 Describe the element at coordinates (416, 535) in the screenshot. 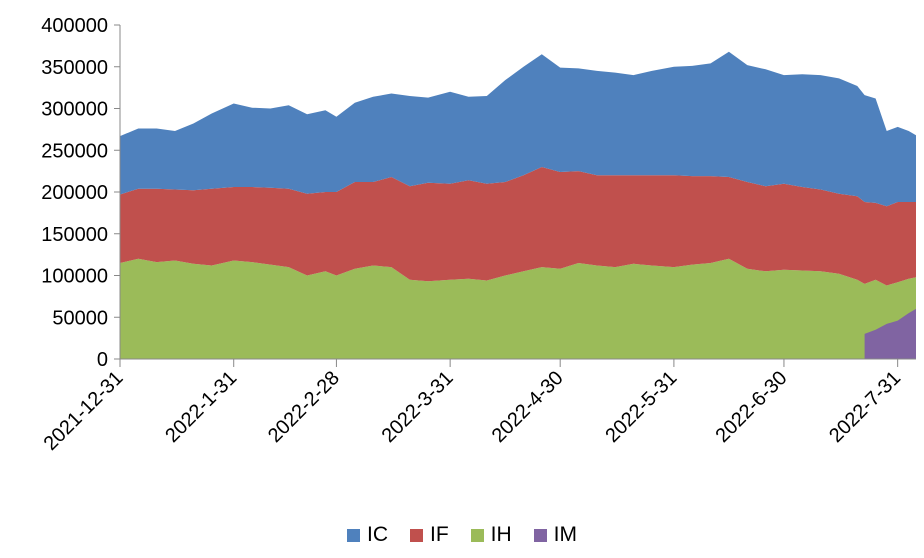

I see `legend-swatch-if` at that location.